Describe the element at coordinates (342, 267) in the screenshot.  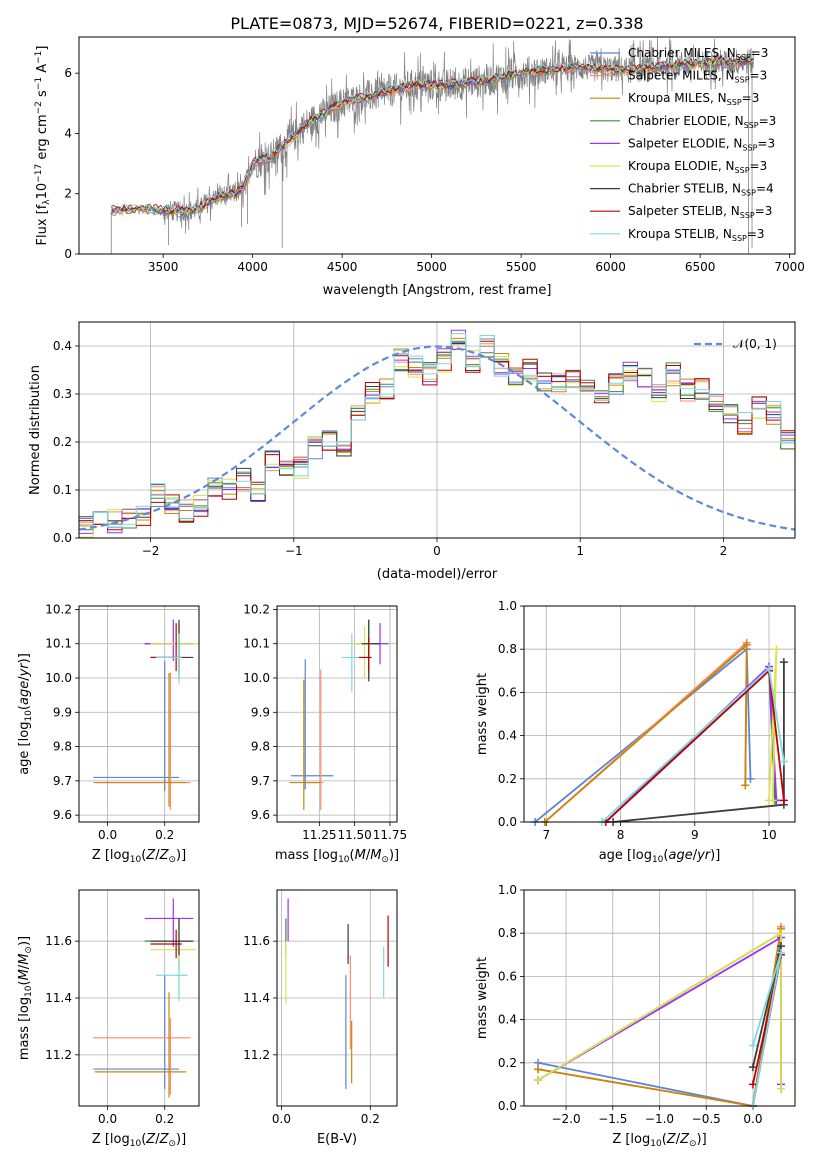
I see `x-tick-label: 4500` at that location.